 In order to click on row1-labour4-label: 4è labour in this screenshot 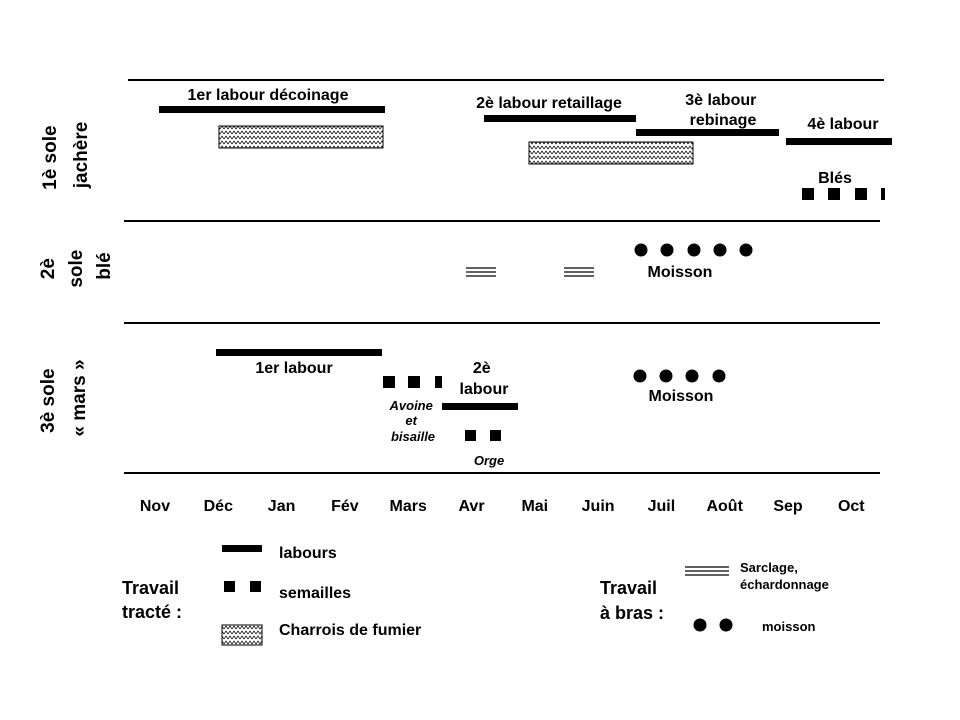, I will do `click(842, 124)`.